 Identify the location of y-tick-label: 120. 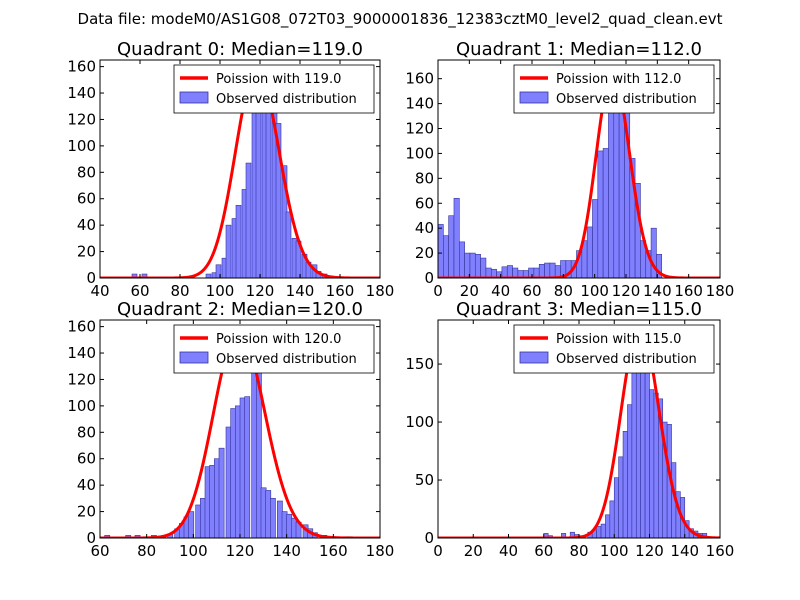
(81, 119).